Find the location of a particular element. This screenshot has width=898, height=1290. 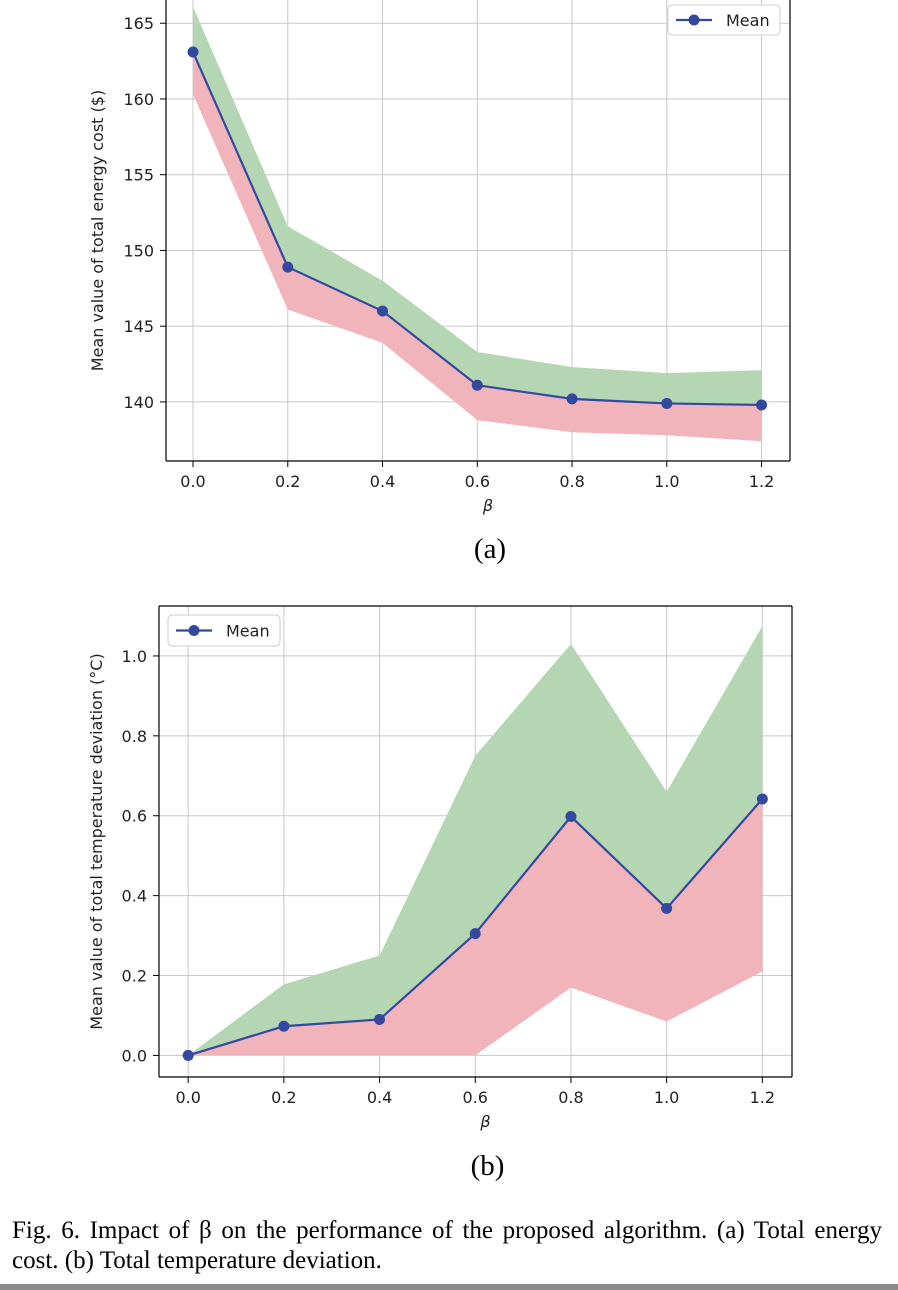

y-tick-label: 165 is located at coordinates (138, 23).